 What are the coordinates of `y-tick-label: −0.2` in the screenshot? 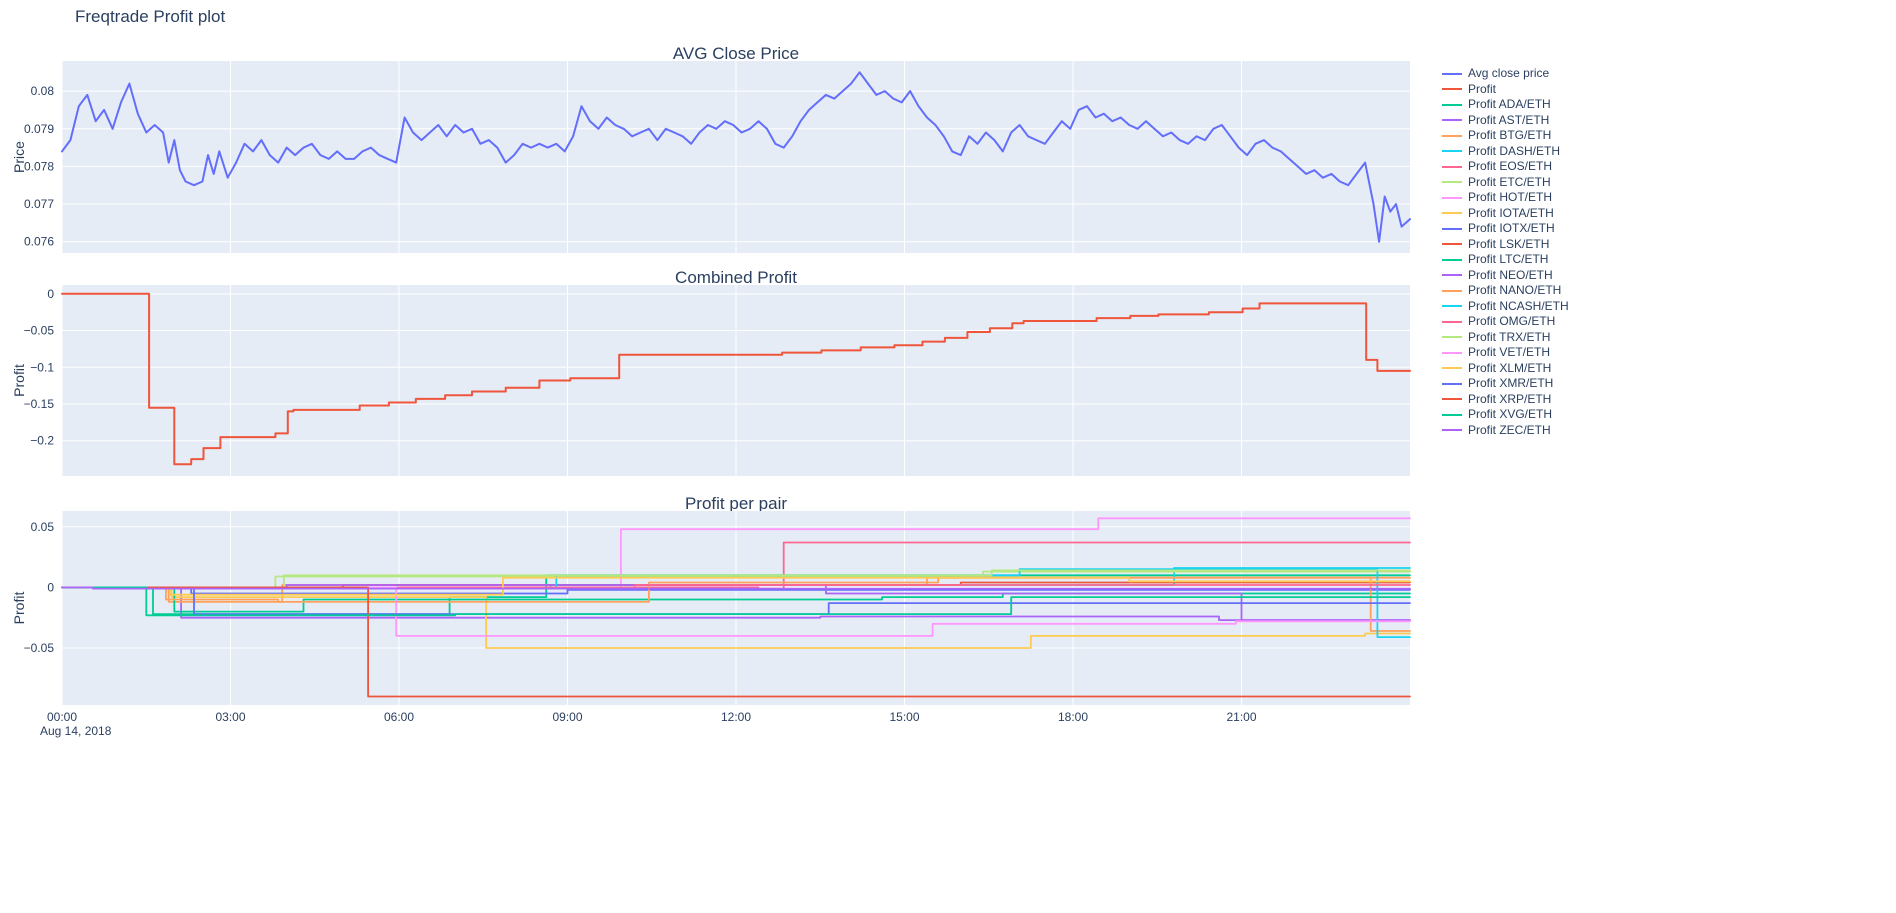 It's located at (42, 441).